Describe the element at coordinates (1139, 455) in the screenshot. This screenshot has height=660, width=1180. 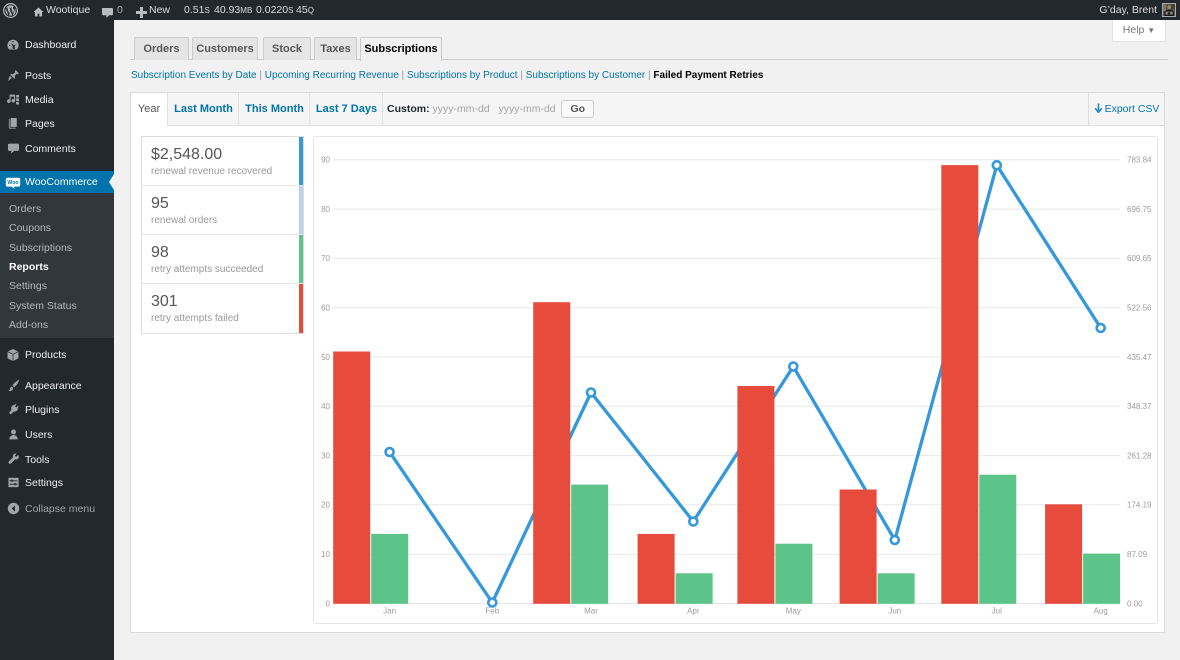
I see `svg-text: 261.28` at that location.